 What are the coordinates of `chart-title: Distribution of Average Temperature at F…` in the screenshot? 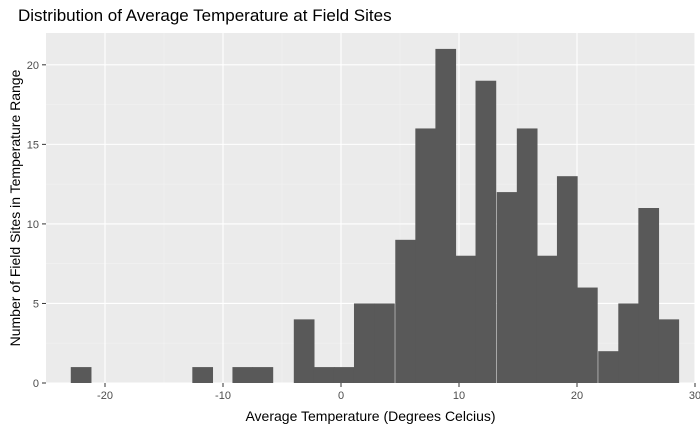 It's located at (205, 15).